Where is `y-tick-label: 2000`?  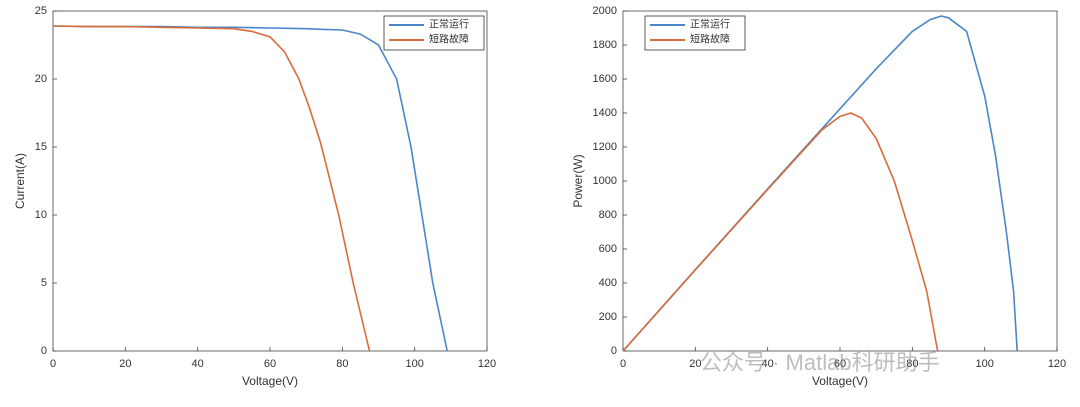
y-tick-label: 2000 is located at coordinates (605, 11).